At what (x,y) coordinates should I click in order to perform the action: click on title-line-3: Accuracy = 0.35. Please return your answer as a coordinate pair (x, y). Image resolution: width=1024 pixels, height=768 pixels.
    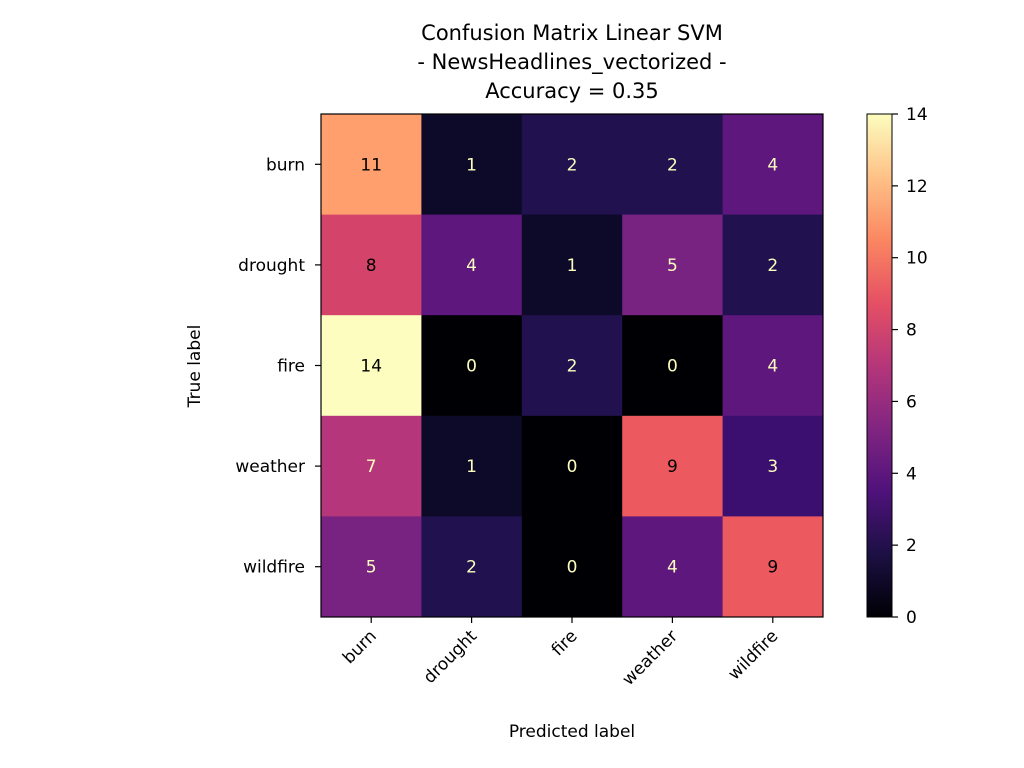
    Looking at the image, I should click on (572, 91).